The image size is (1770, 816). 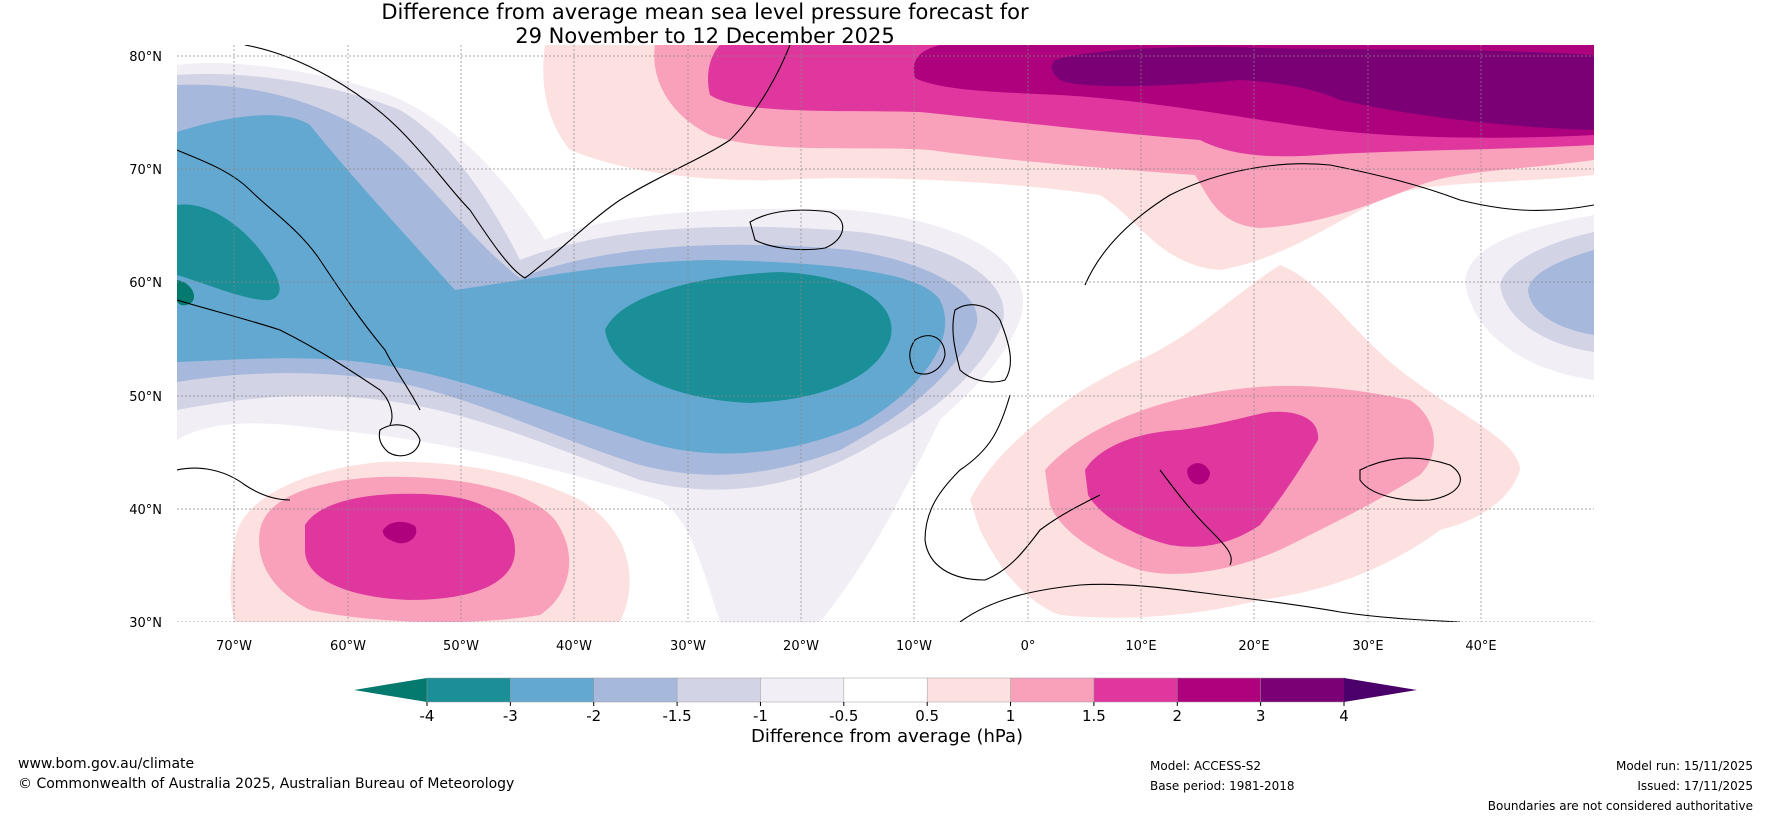 What do you see at coordinates (1344, 716) in the screenshot?
I see `colorbar-tick-label: 4` at bounding box center [1344, 716].